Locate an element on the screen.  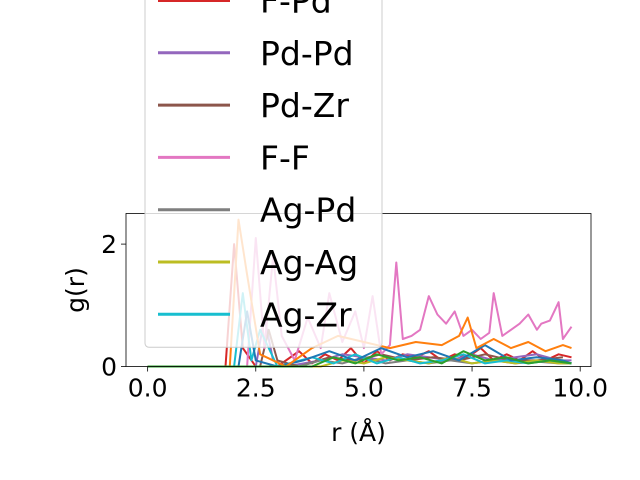
x-tick-label: 5.0 is located at coordinates (364, 388).